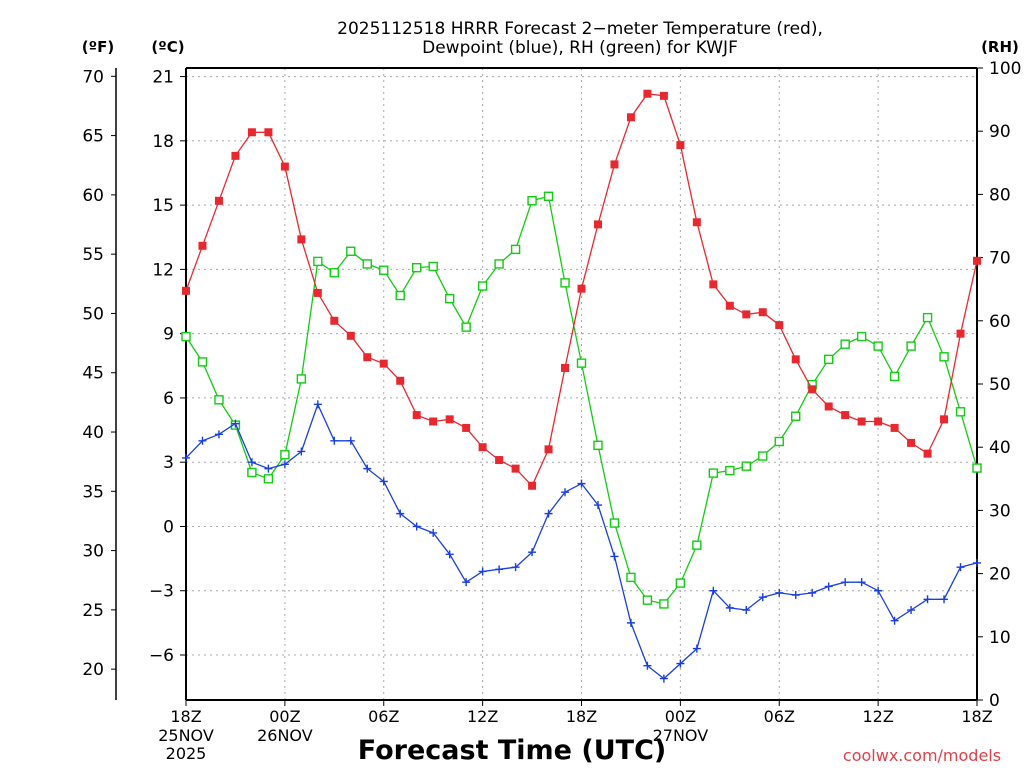 The image size is (1024, 772). I want to click on fahrenheit-tick-label: 55, so click(93, 255).